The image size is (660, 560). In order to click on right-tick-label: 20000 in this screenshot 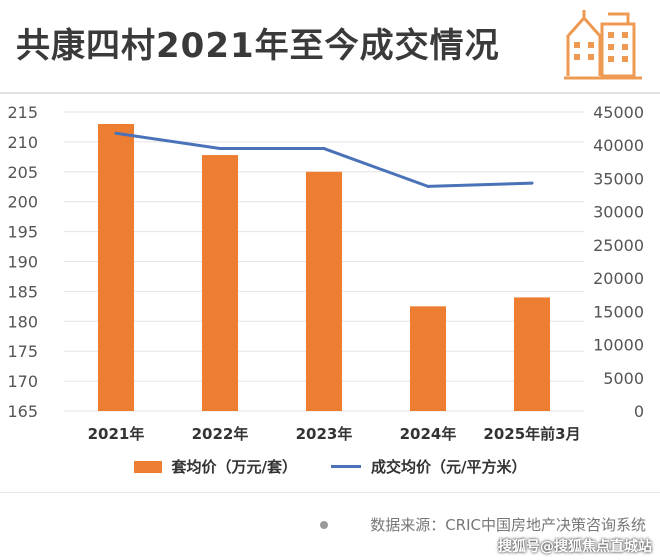, I will do `click(618, 278)`.